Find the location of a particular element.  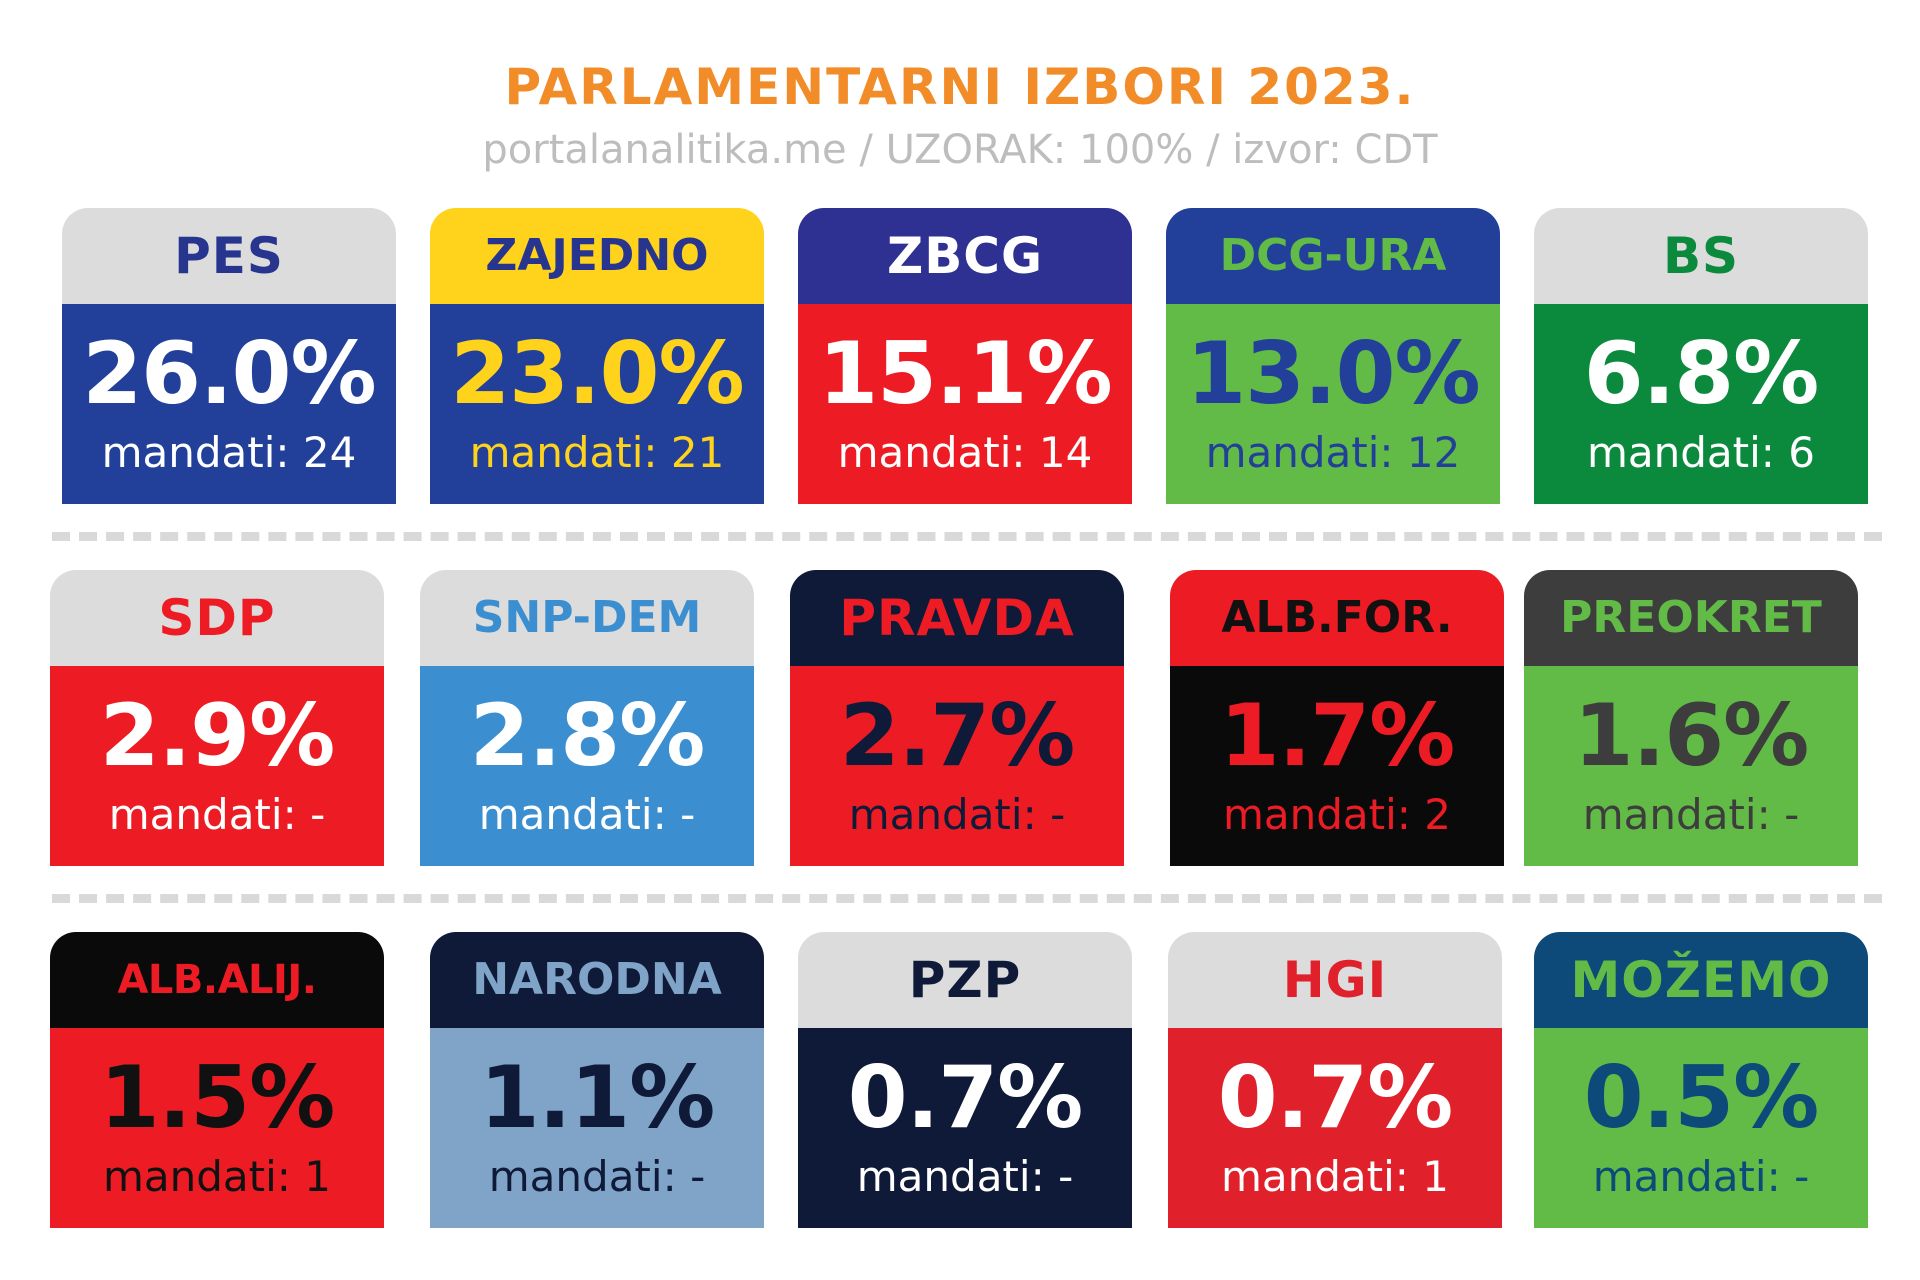

party-card-bs: 6.8% mandati: 6 BS is located at coordinates (1701, 356).